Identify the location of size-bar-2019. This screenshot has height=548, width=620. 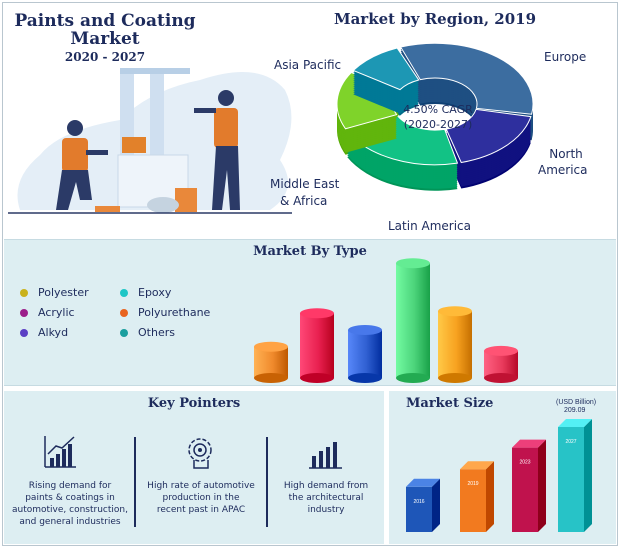
(473, 500).